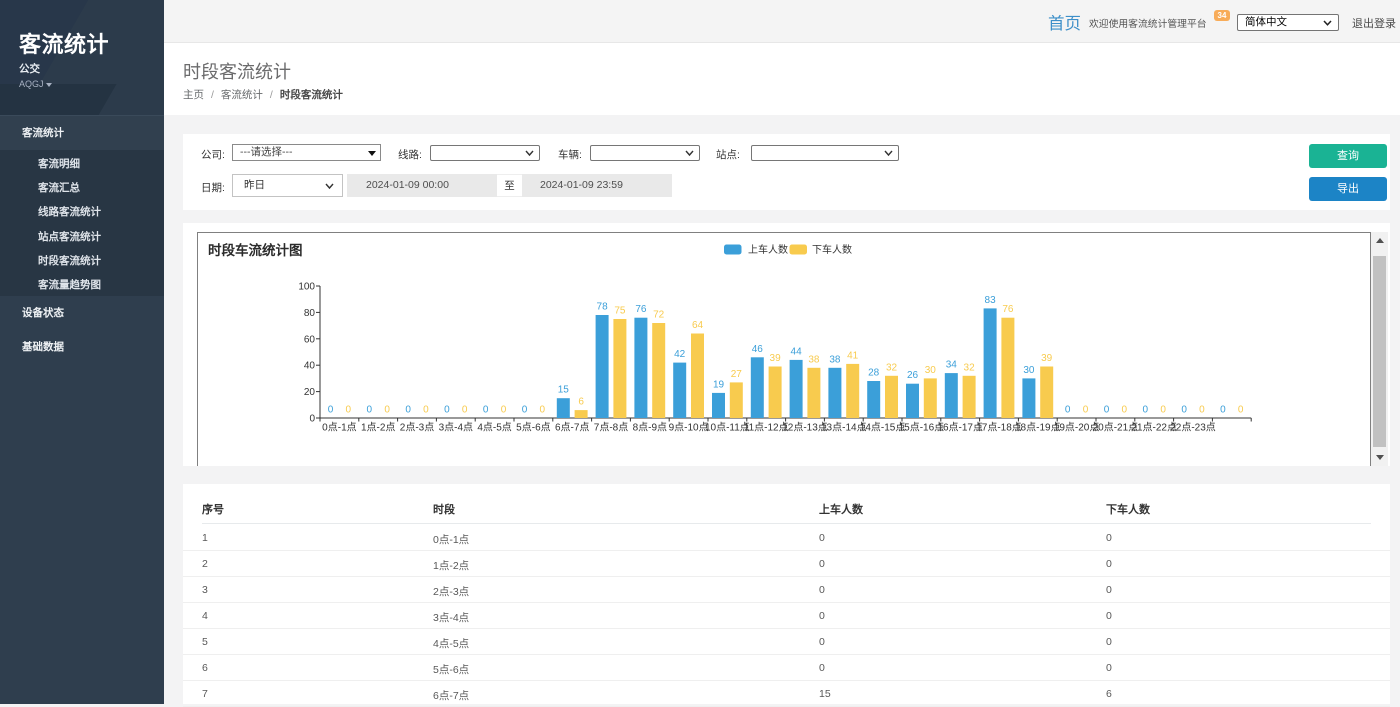  What do you see at coordinates (913, 375) in the screenshot?
I see `svg-text: 26` at bounding box center [913, 375].